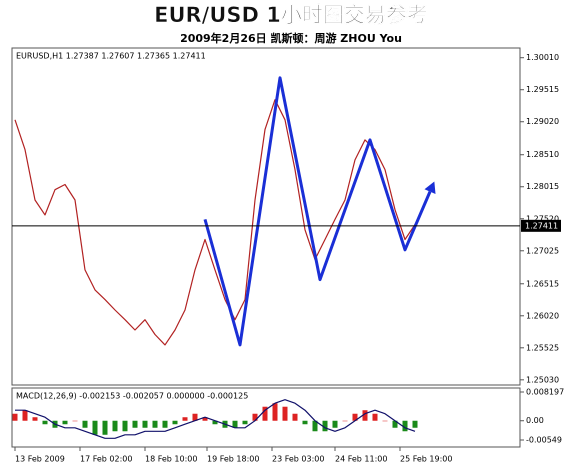 Image resolution: width=583 pixels, height=469 pixels. What do you see at coordinates (233, 459) in the screenshot?
I see `x-tick-label: 19 Feb 18:00` at bounding box center [233, 459].